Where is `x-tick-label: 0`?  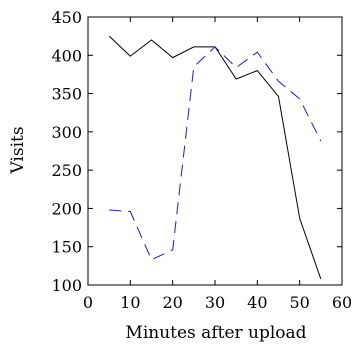 x-tick-label: 0 is located at coordinates (88, 302).